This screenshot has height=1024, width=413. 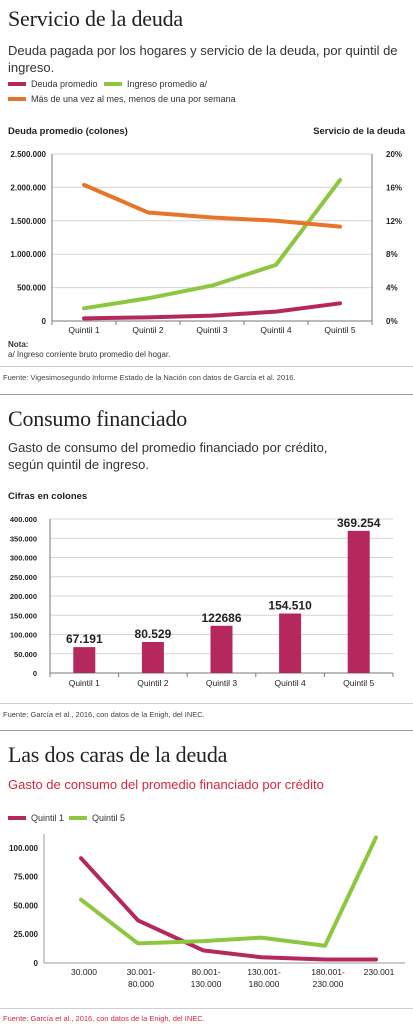 What do you see at coordinates (206, 978) in the screenshot?
I see `x-tick-label: 80.001-130.000` at bounding box center [206, 978].